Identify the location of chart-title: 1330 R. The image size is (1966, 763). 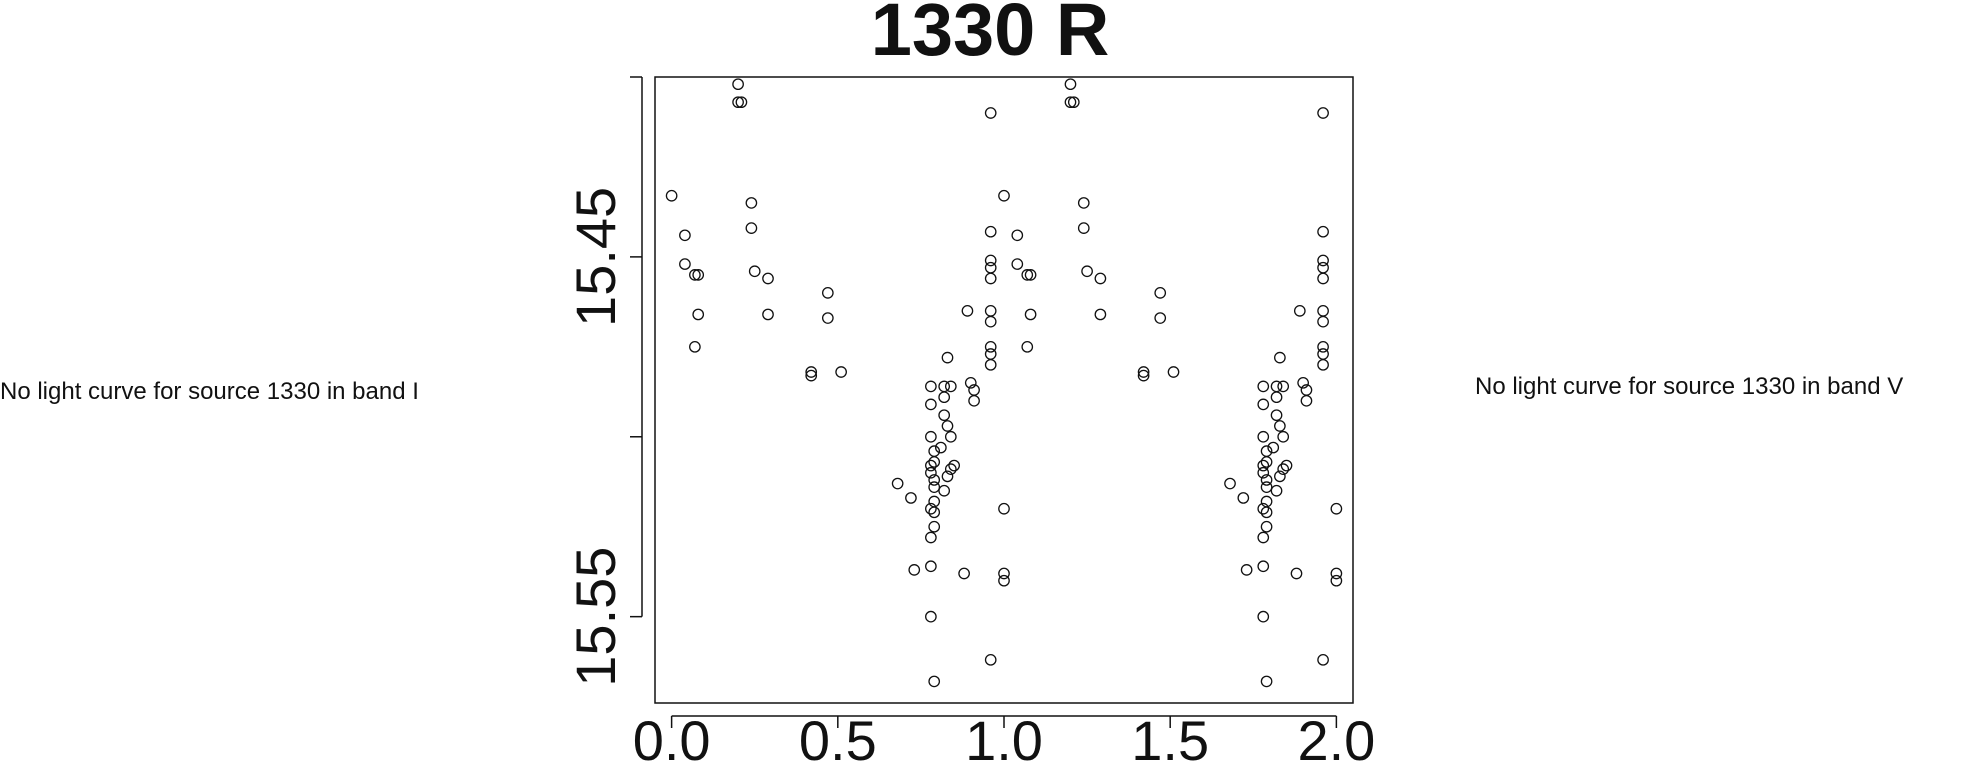
(990, 35).